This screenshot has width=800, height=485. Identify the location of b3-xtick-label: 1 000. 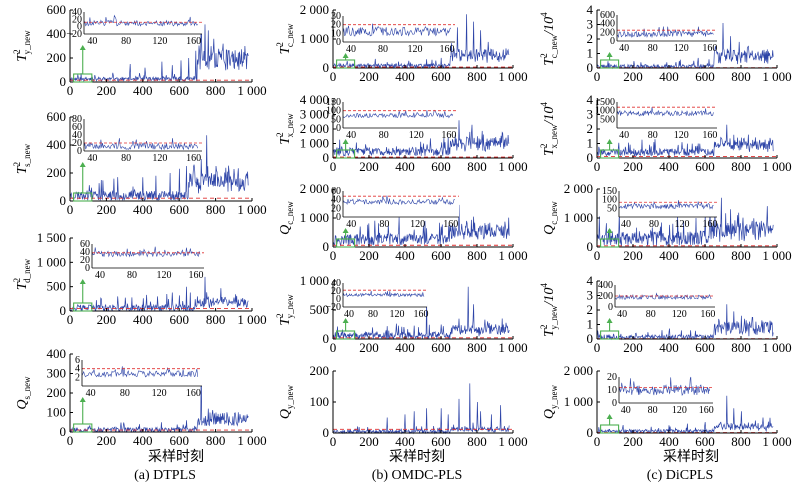
(512, 255).